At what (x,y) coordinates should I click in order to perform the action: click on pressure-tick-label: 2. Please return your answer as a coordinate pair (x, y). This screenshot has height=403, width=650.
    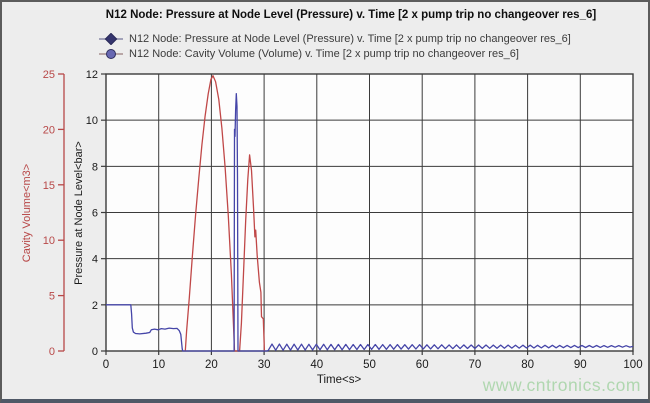
    Looking at the image, I should click on (95, 306).